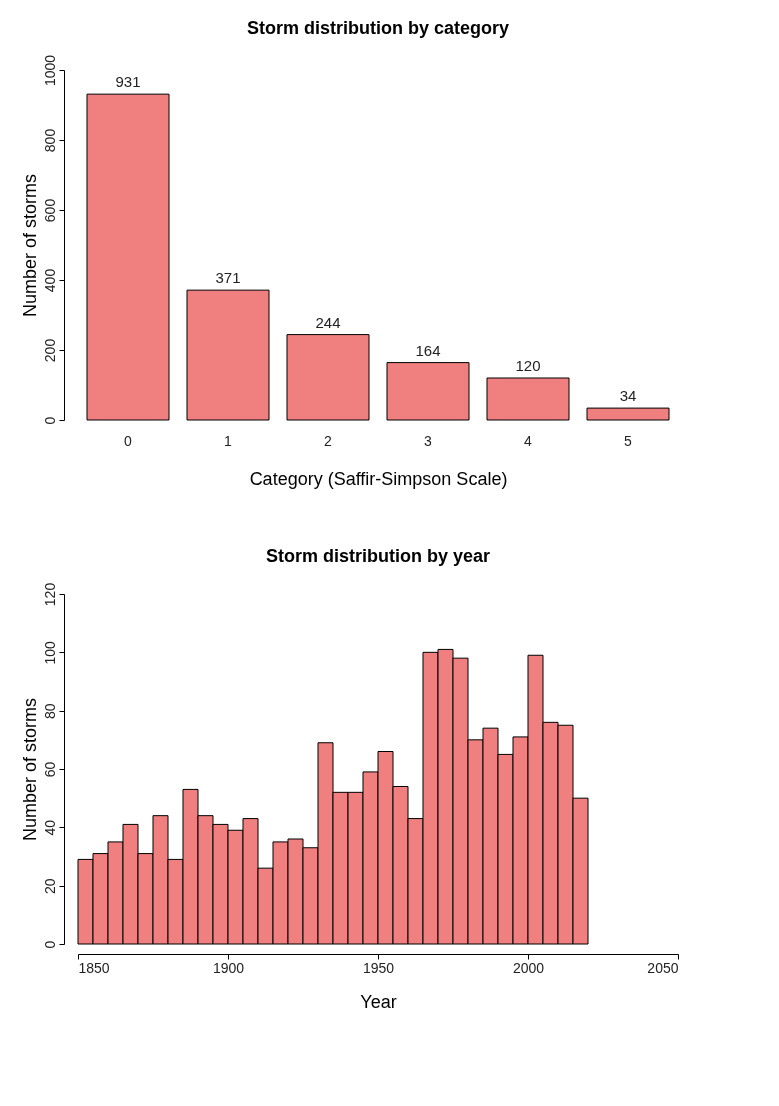 The width and height of the screenshot is (779, 1106). I want to click on data-label: 120, so click(528, 365).